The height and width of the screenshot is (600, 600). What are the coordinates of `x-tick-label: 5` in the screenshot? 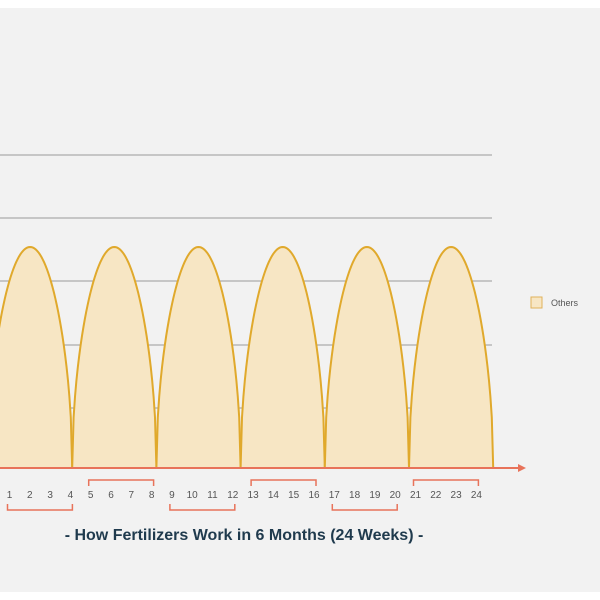 It's located at (91, 495).